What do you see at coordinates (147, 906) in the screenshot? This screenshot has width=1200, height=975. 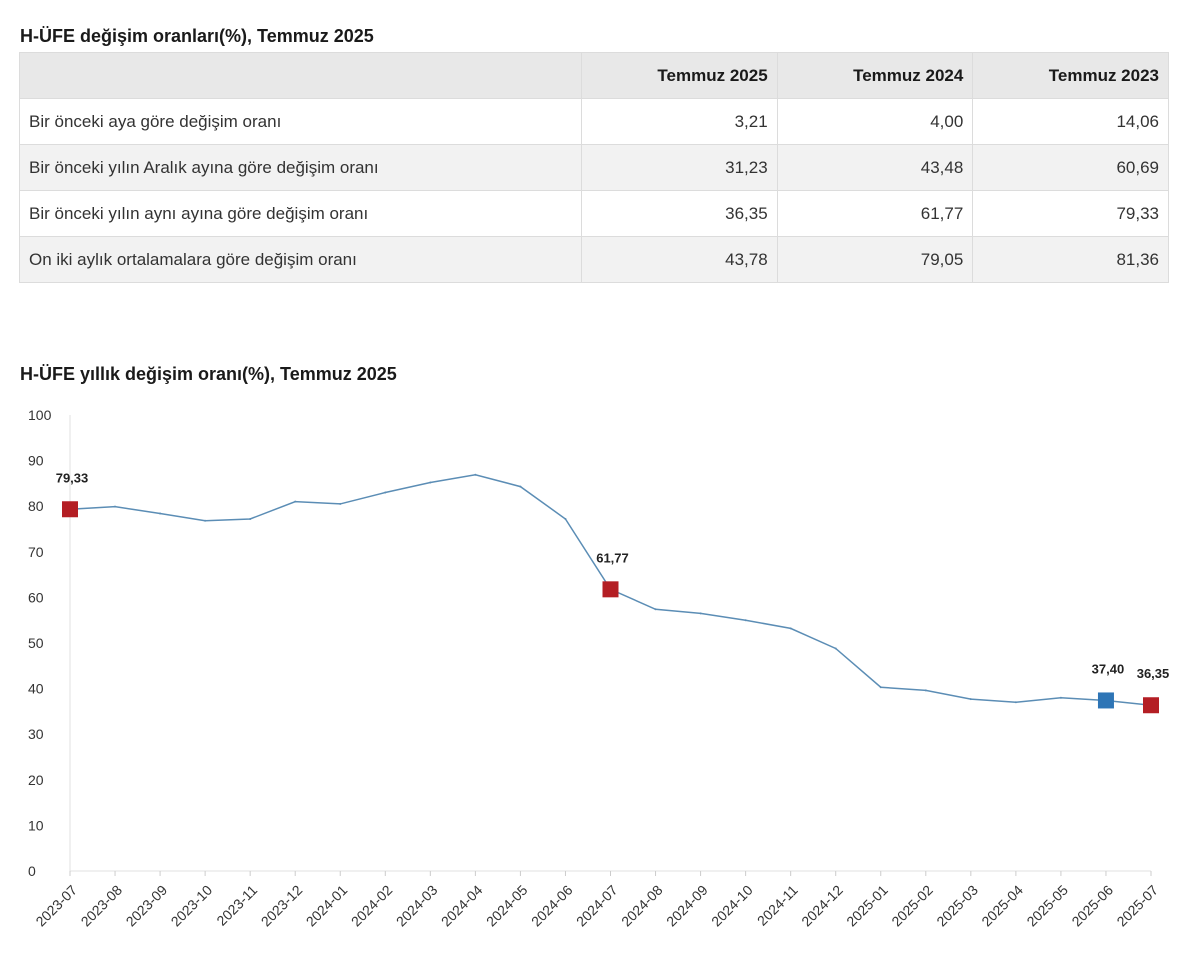 I see `x-tick-label: 2023-09` at bounding box center [147, 906].